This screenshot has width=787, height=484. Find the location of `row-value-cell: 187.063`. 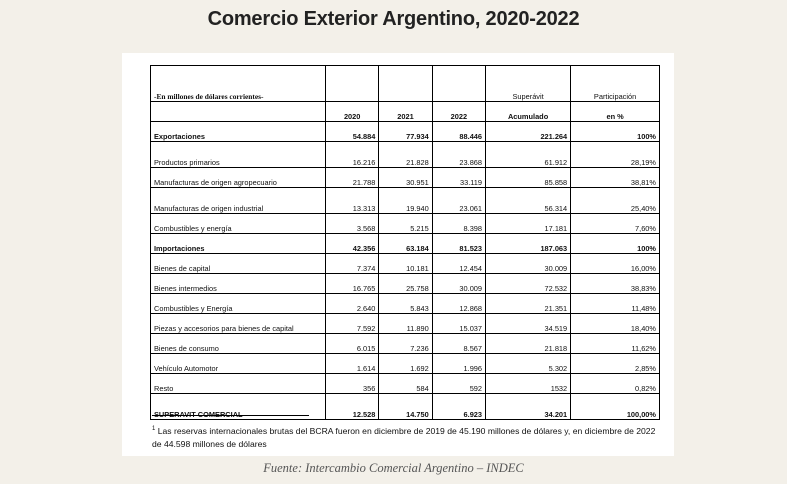

row-value-cell: 187.063 is located at coordinates (528, 243).